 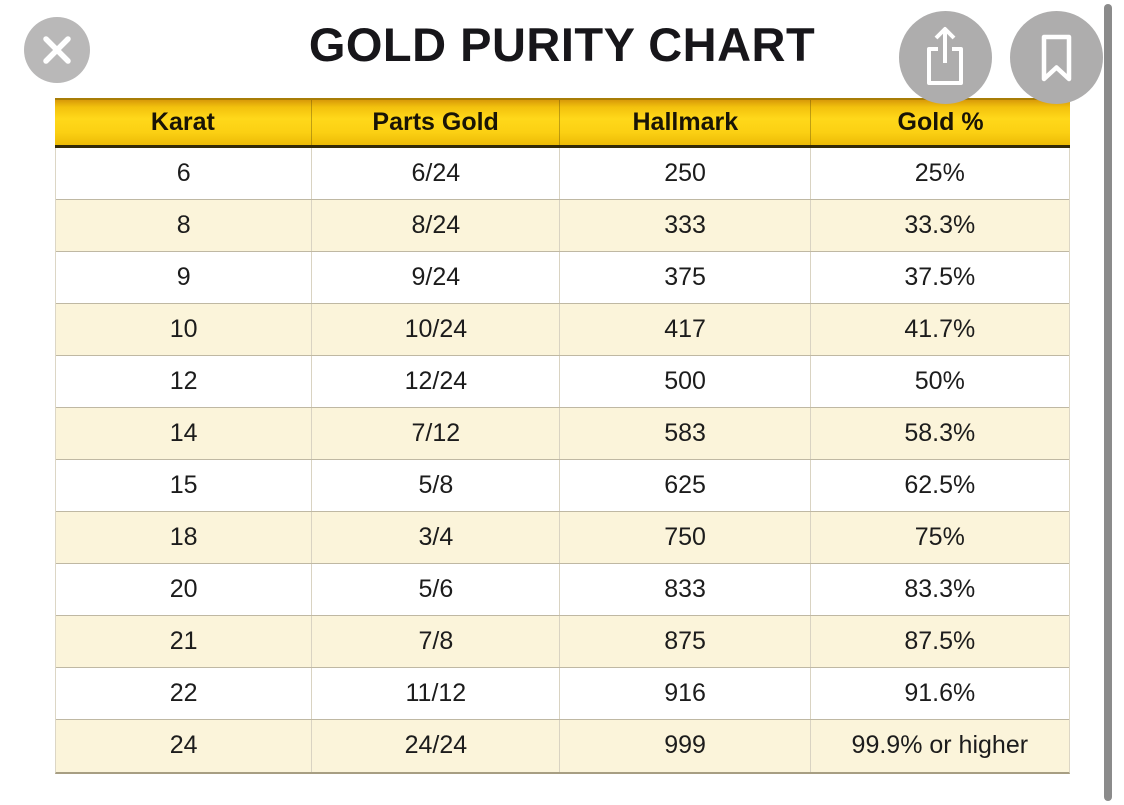 I want to click on table-cell: 417, so click(x=685, y=329).